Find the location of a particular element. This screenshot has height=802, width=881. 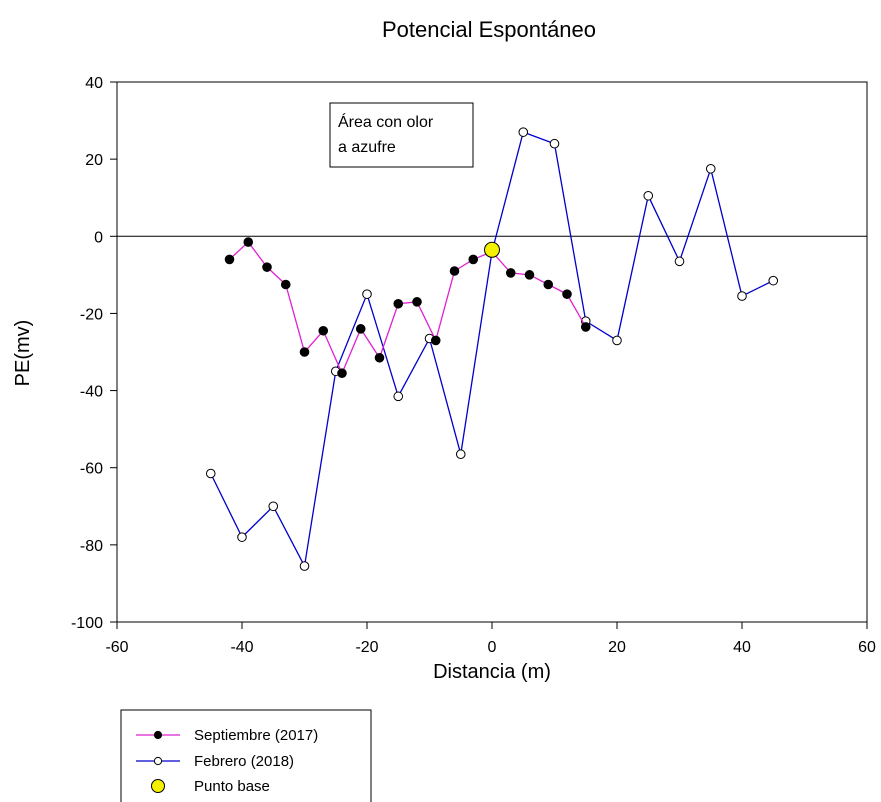

y-axis-ticks: -100 -80 -60 -40 -20 0 20 40 is located at coordinates (94, 353).